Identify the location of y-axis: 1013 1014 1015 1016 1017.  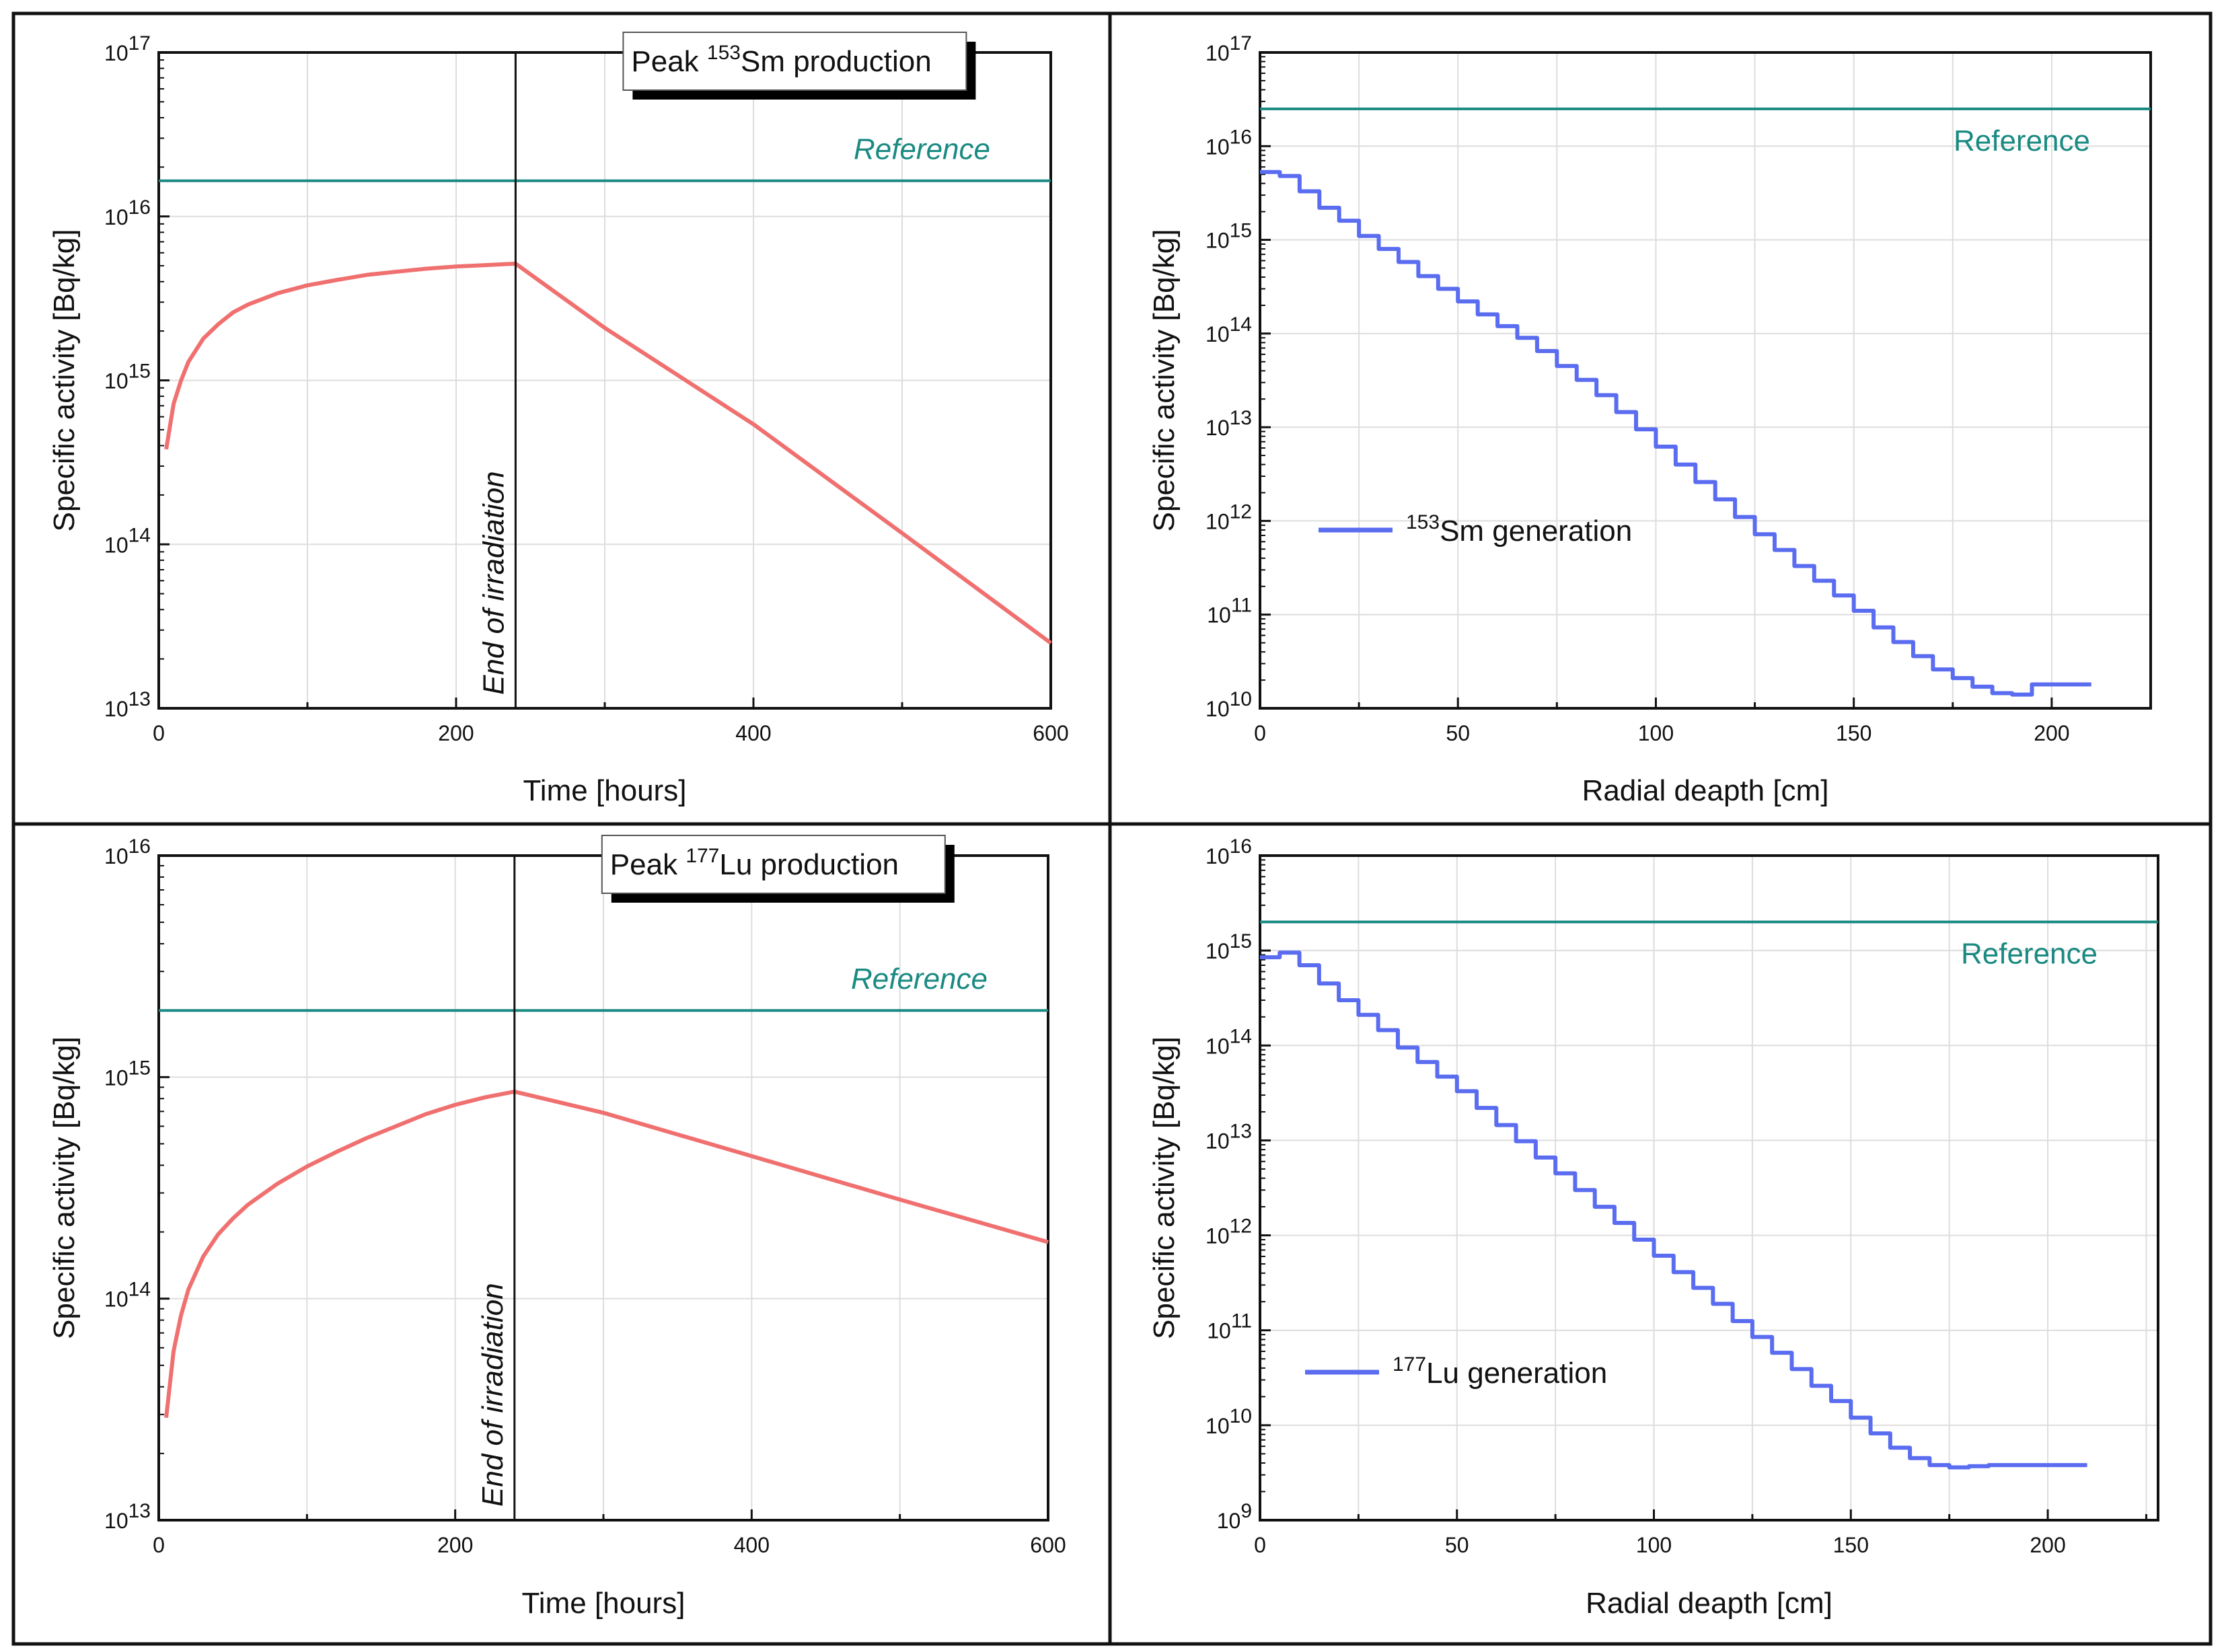
(137, 376).